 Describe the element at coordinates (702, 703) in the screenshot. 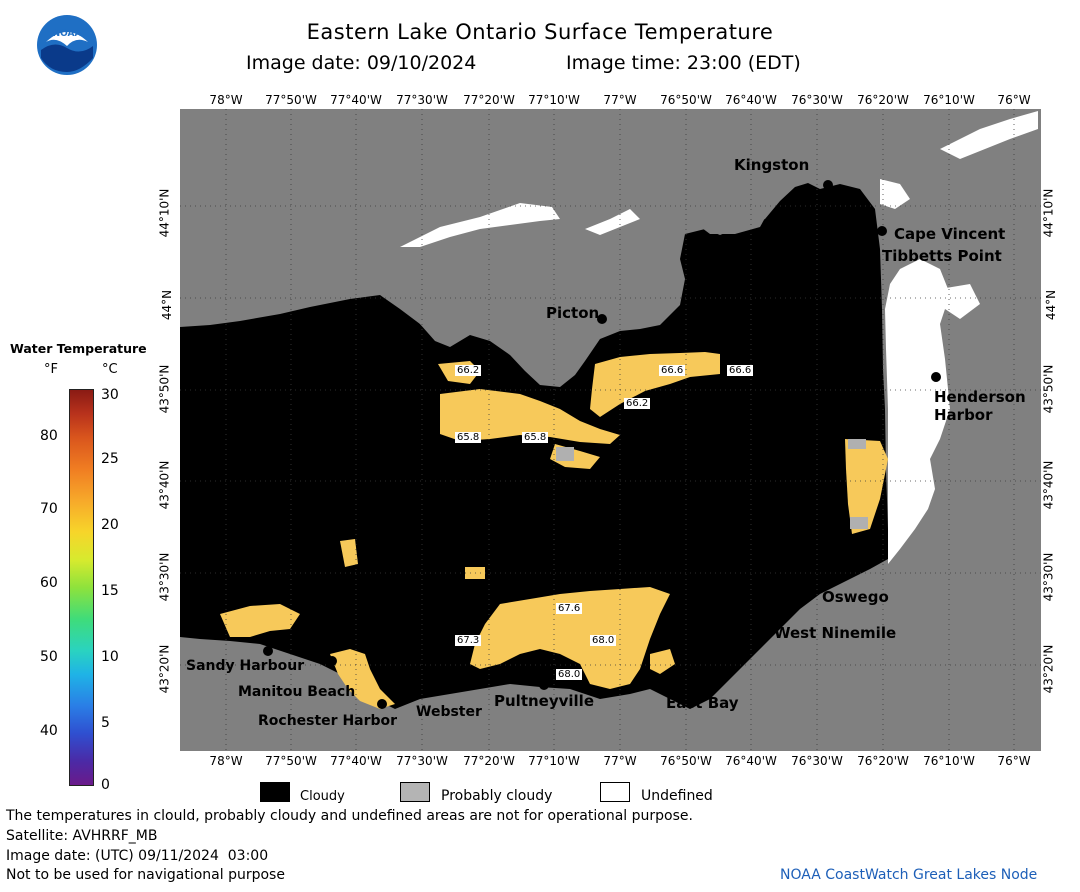

I see `place-label: East Bay` at that location.